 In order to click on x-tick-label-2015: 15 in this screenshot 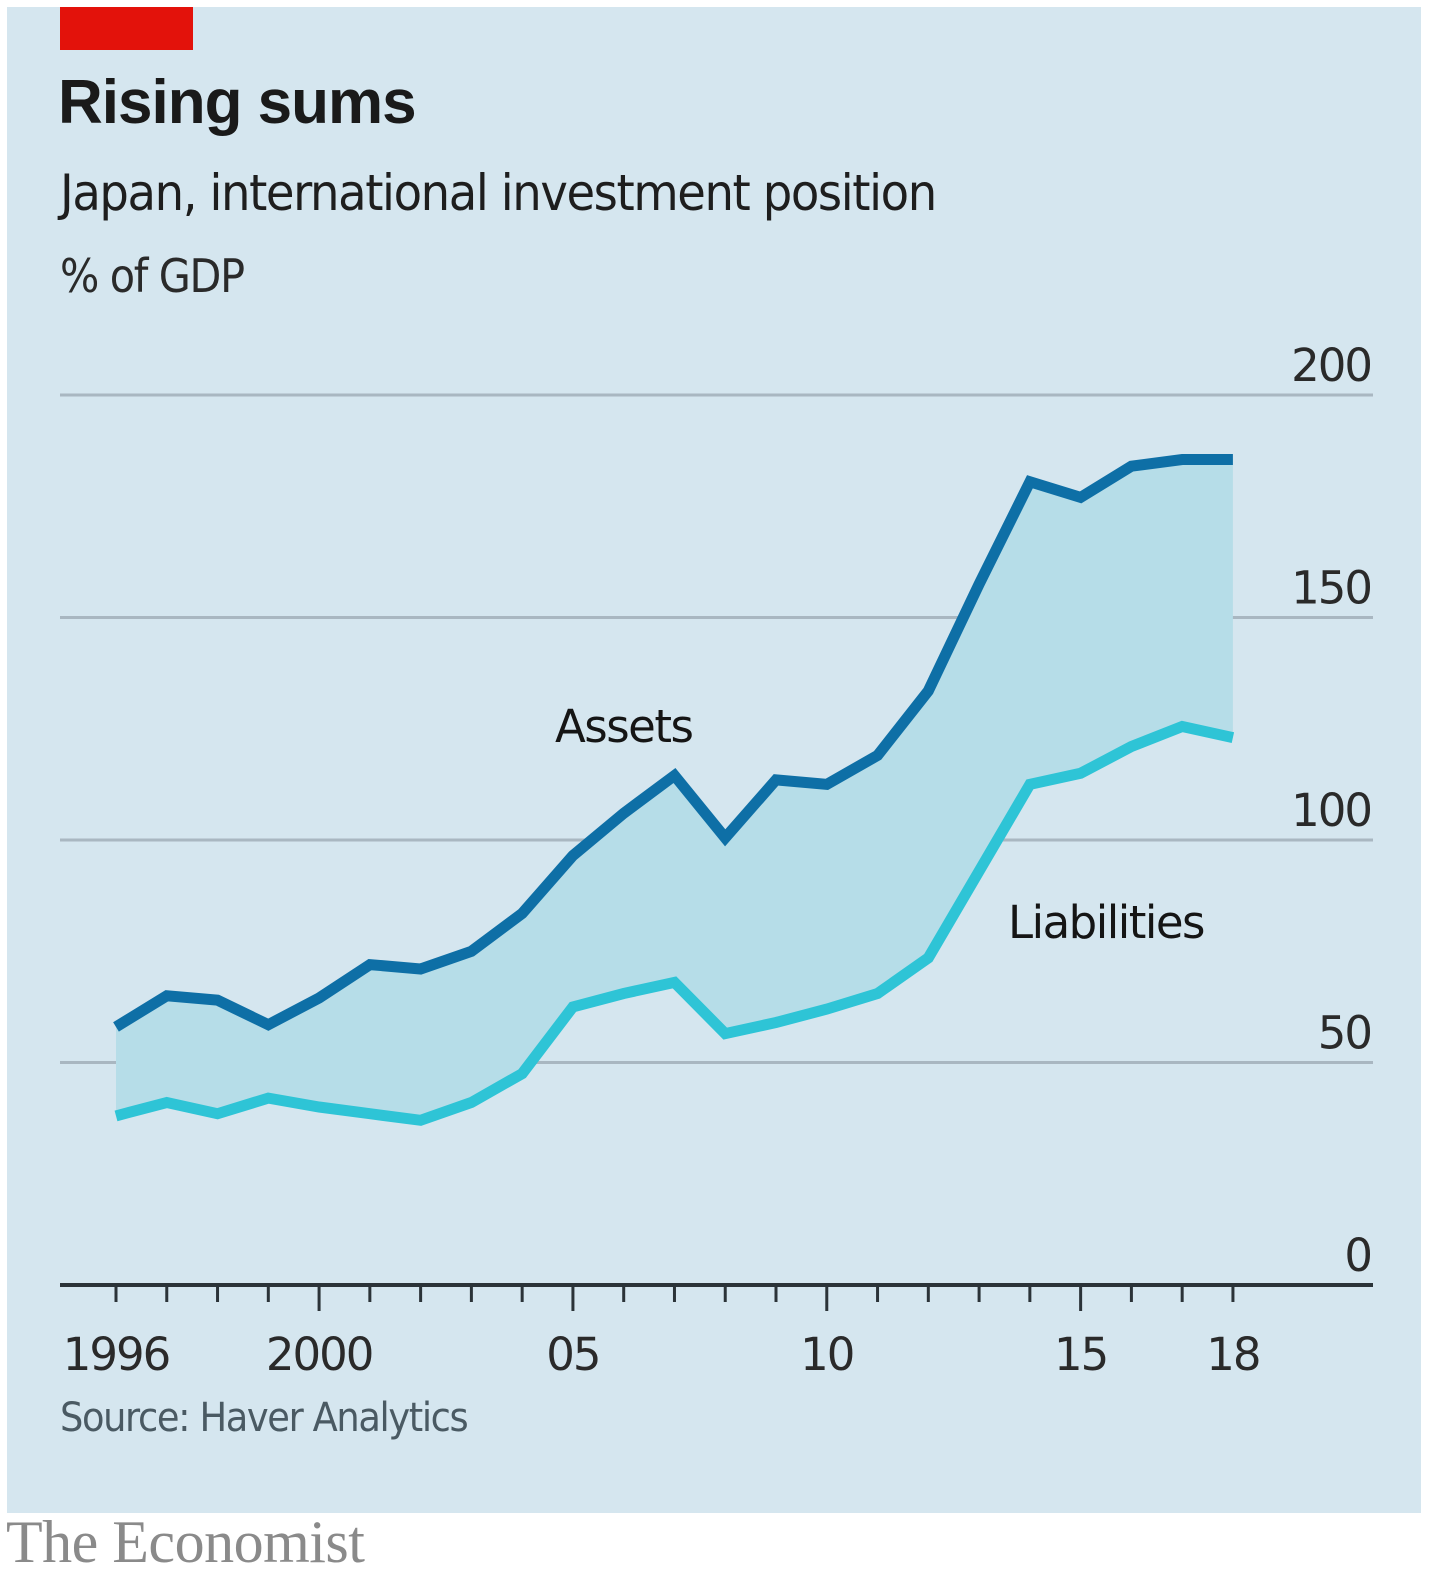, I will do `click(1080, 1354)`.